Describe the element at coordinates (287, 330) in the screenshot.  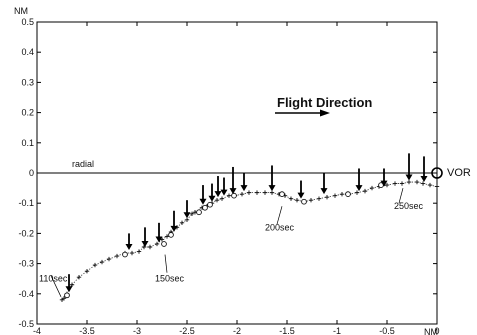
I see `x-tick-label: -1.5` at that location.